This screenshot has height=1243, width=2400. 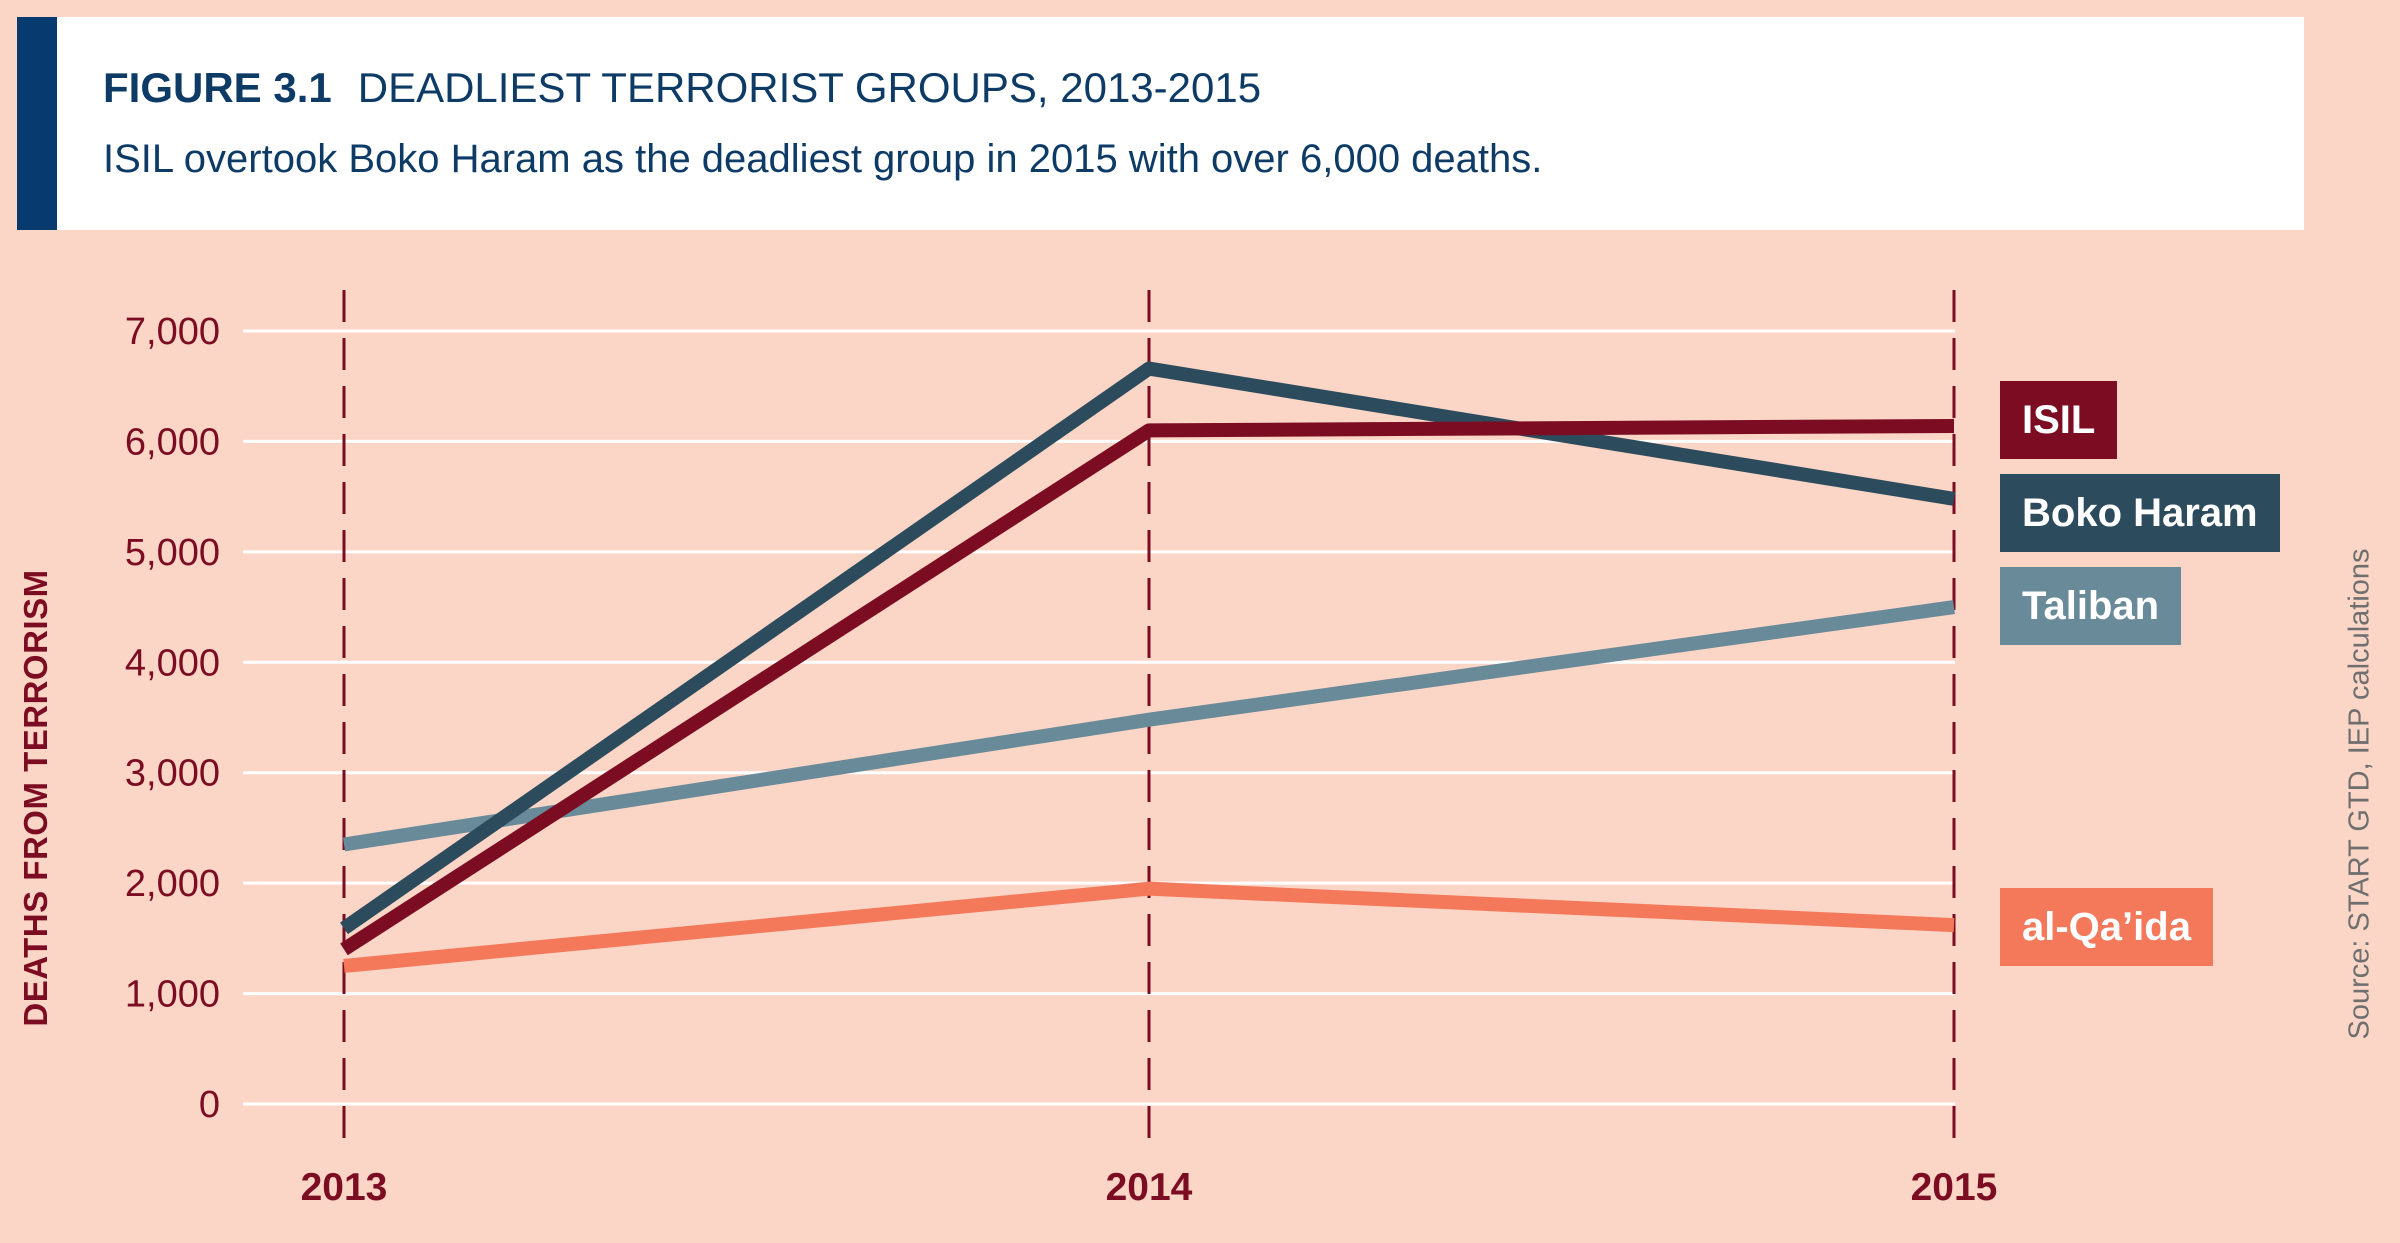 I want to click on x-tick-label: 2013, so click(x=344, y=1187).